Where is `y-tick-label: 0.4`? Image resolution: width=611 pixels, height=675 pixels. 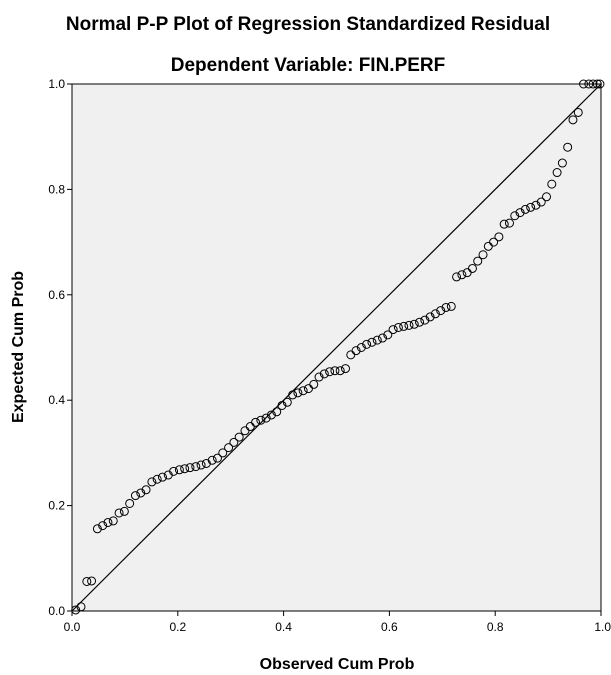 y-tick-label: 0.4 is located at coordinates (56, 400).